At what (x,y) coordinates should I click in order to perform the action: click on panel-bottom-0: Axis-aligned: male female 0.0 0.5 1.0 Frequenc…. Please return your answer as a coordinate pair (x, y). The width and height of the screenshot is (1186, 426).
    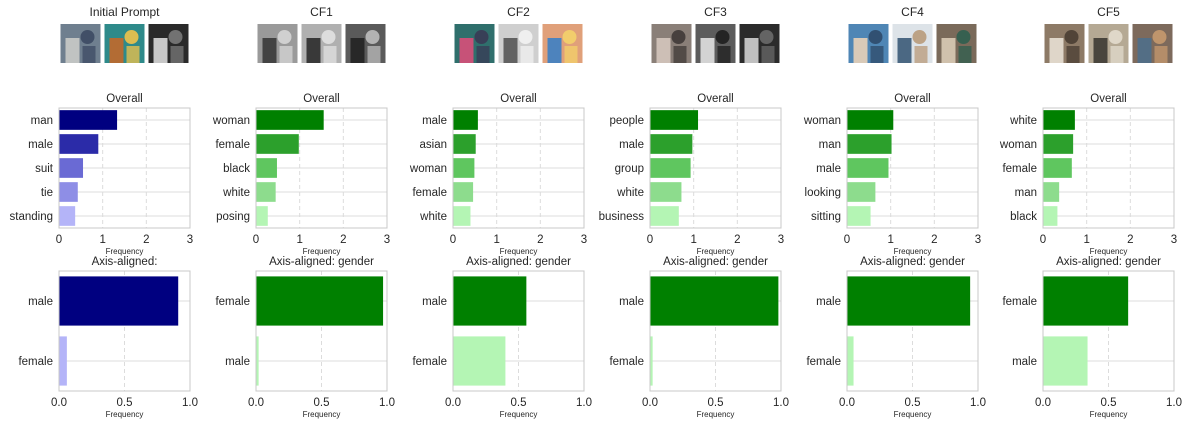
    Looking at the image, I should click on (108, 337).